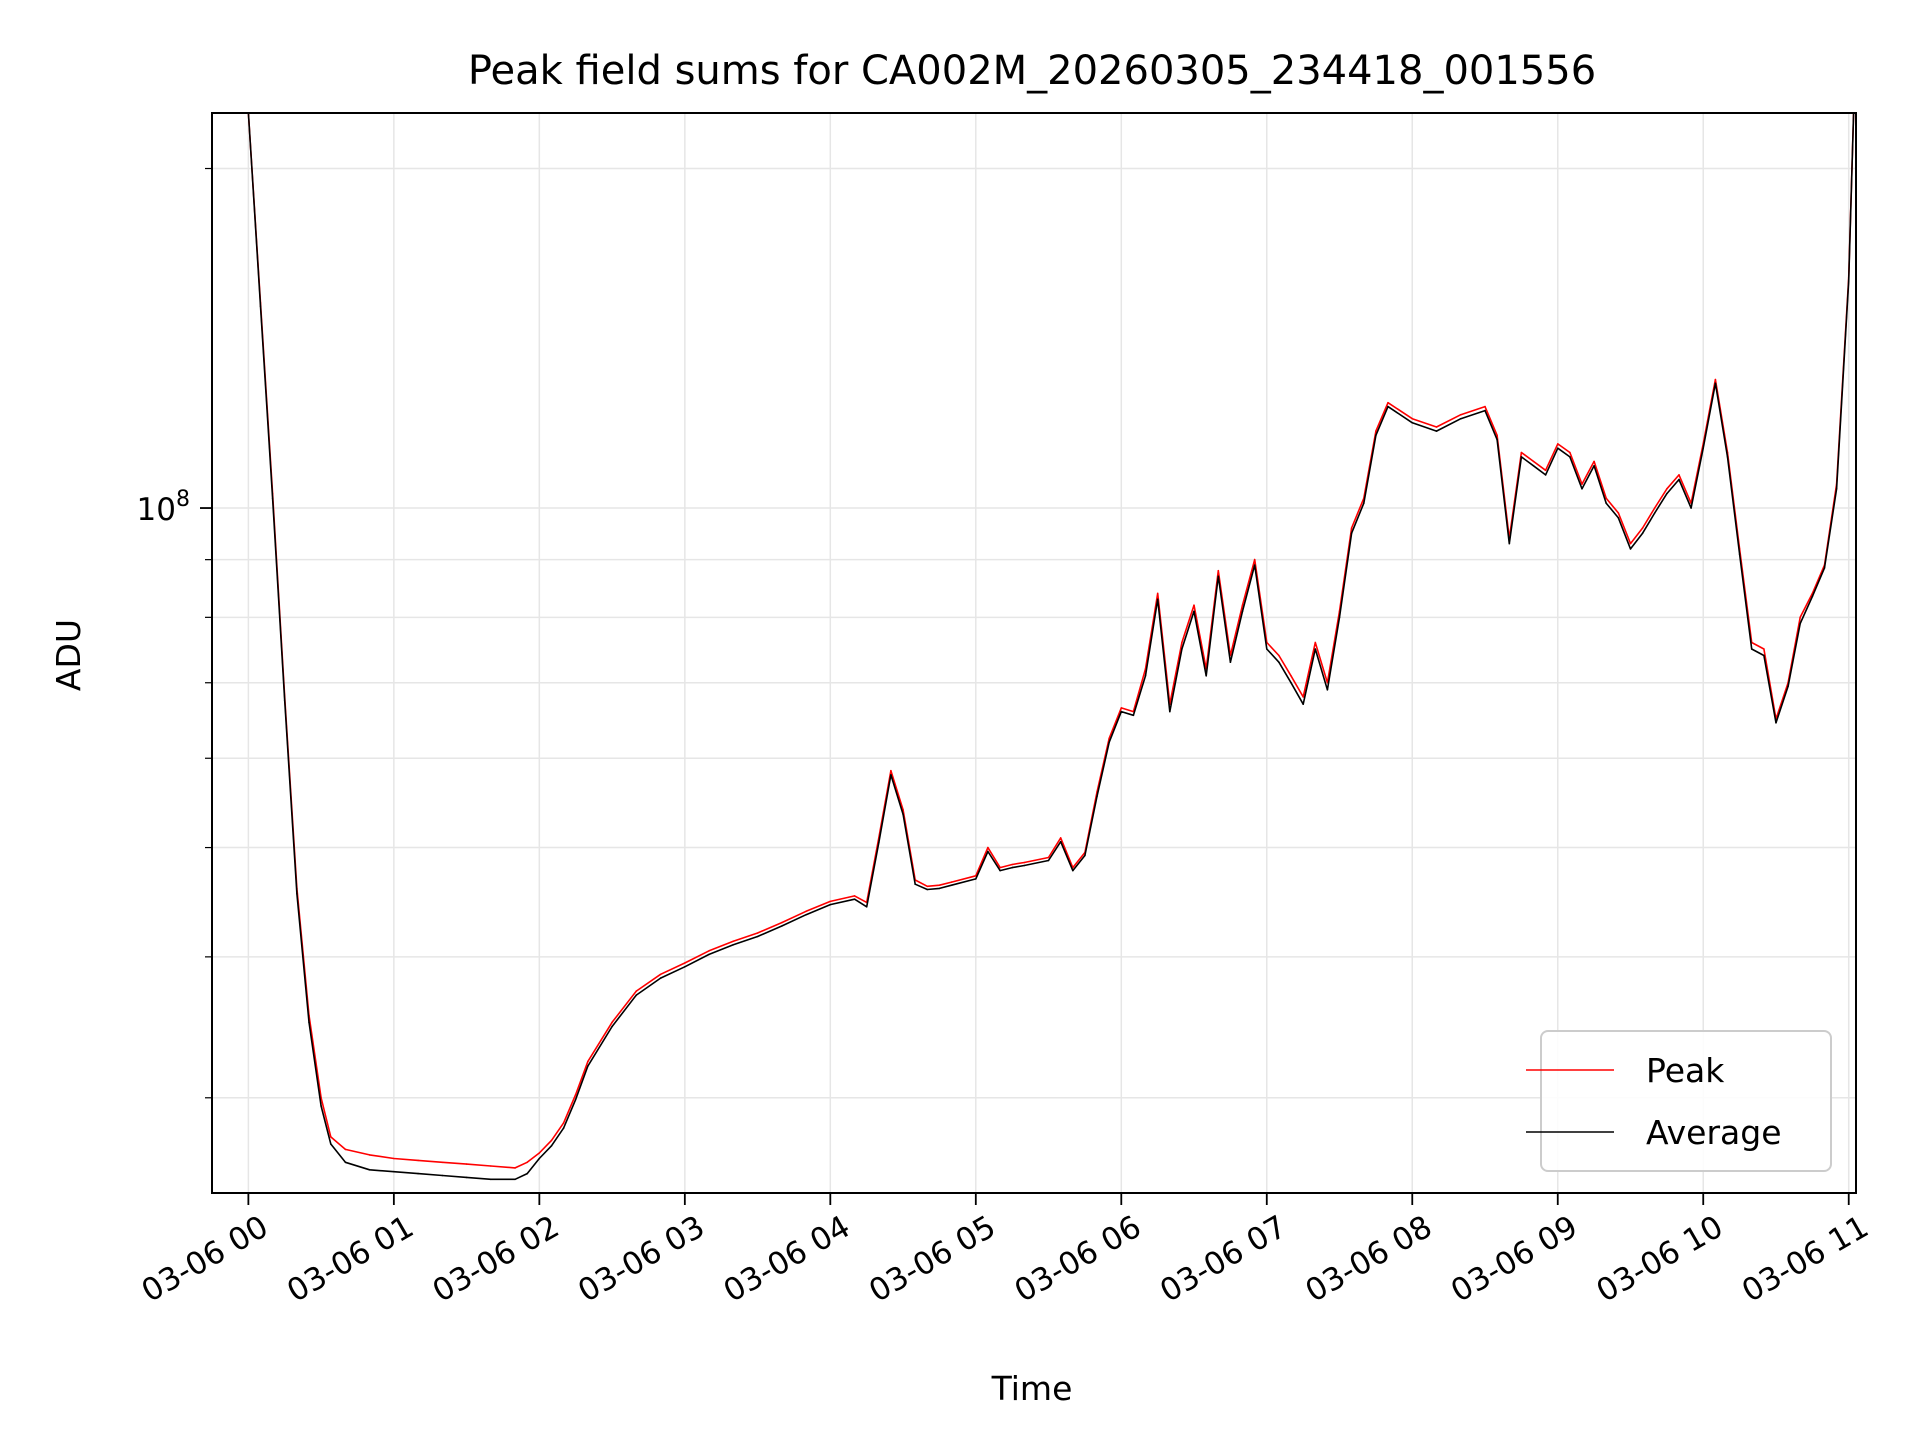 The image size is (1920, 1440). Describe the element at coordinates (183, 499) in the screenshot. I see `y-tick-label-exponent: 8` at that location.